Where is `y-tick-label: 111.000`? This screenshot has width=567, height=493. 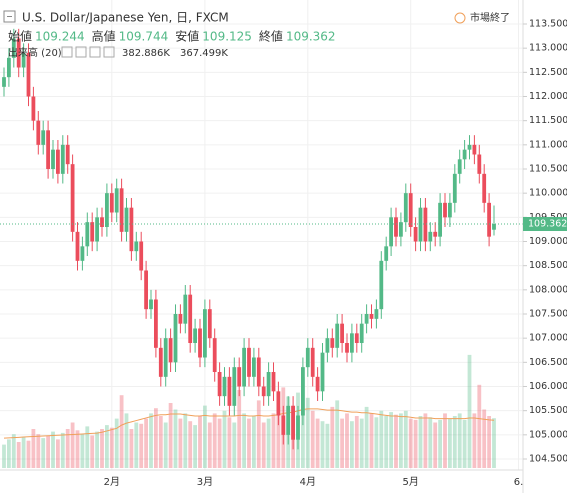 y-tick-label: 111.000 is located at coordinates (548, 144).